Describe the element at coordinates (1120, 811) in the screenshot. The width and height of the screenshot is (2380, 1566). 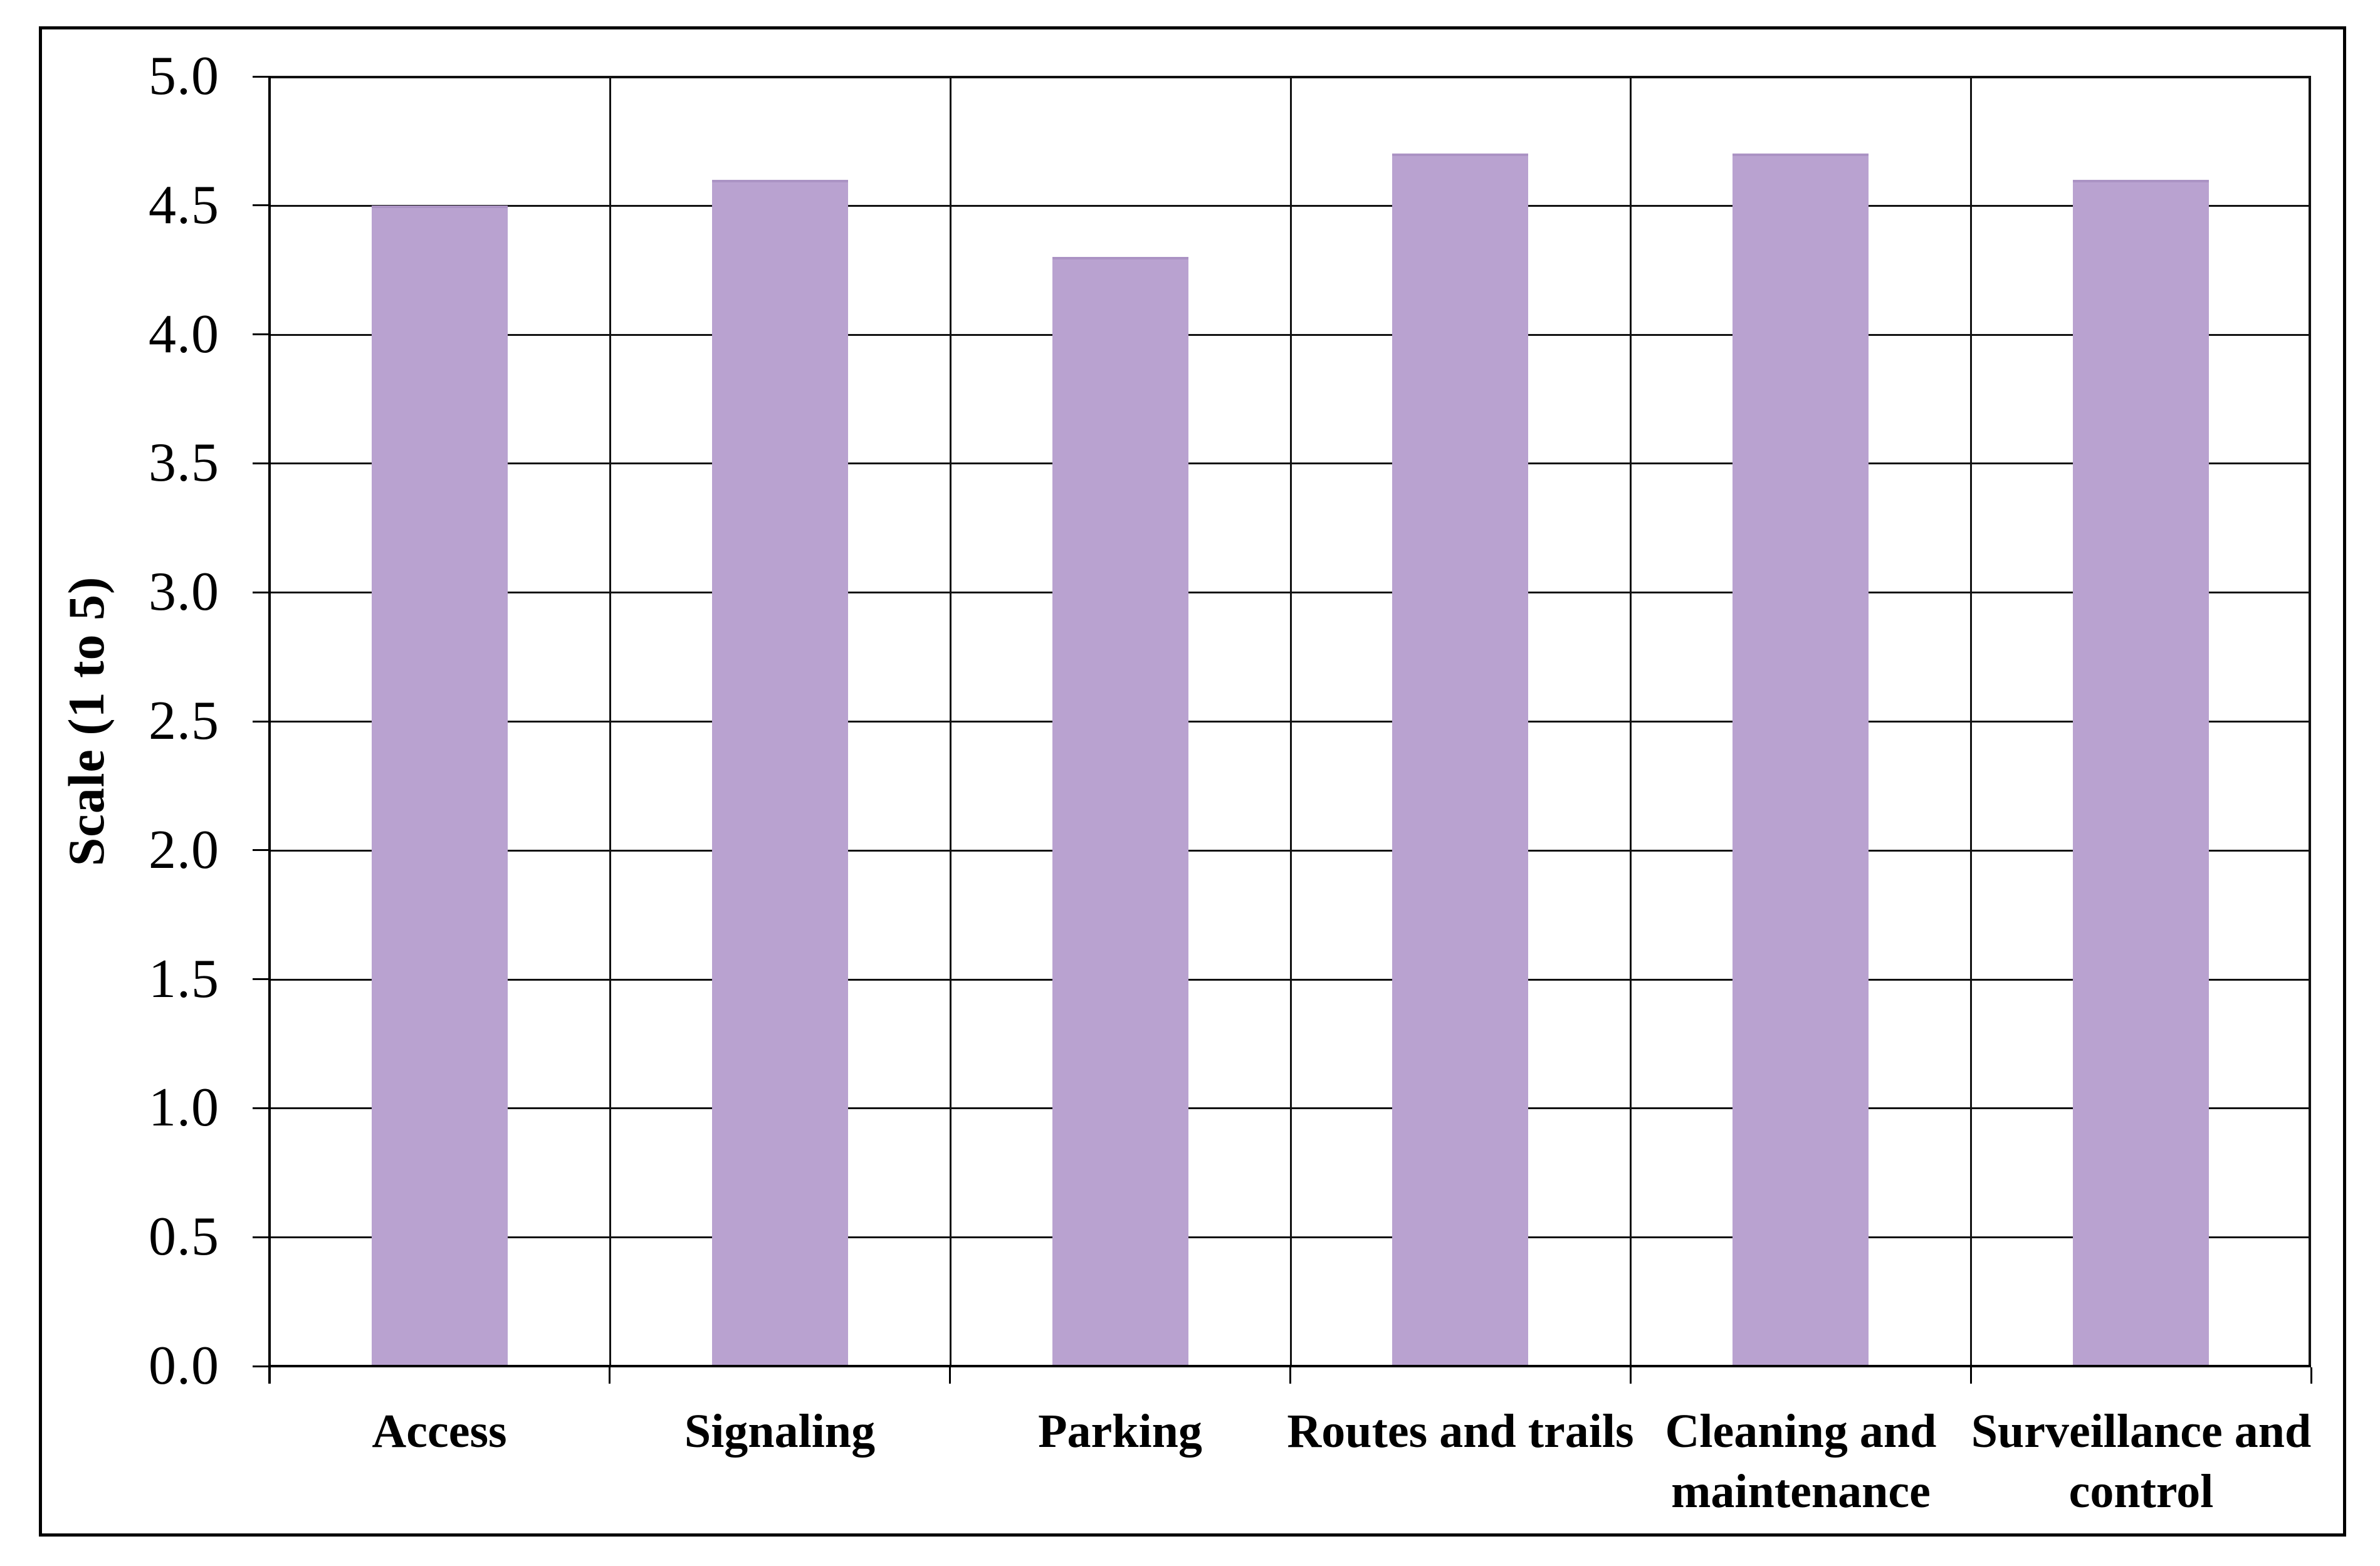
I see `bar-parking` at that location.